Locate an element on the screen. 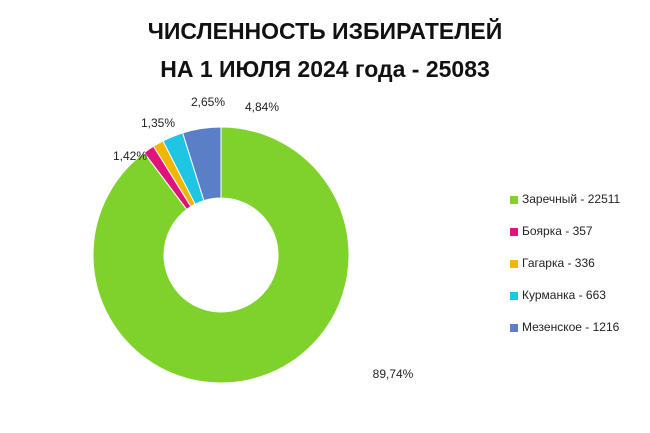 Image resolution: width=650 pixels, height=433 pixels. chart-subtitle: НА 1 ИЮЛЯ 2024 года - 25083 is located at coordinates (325, 69).